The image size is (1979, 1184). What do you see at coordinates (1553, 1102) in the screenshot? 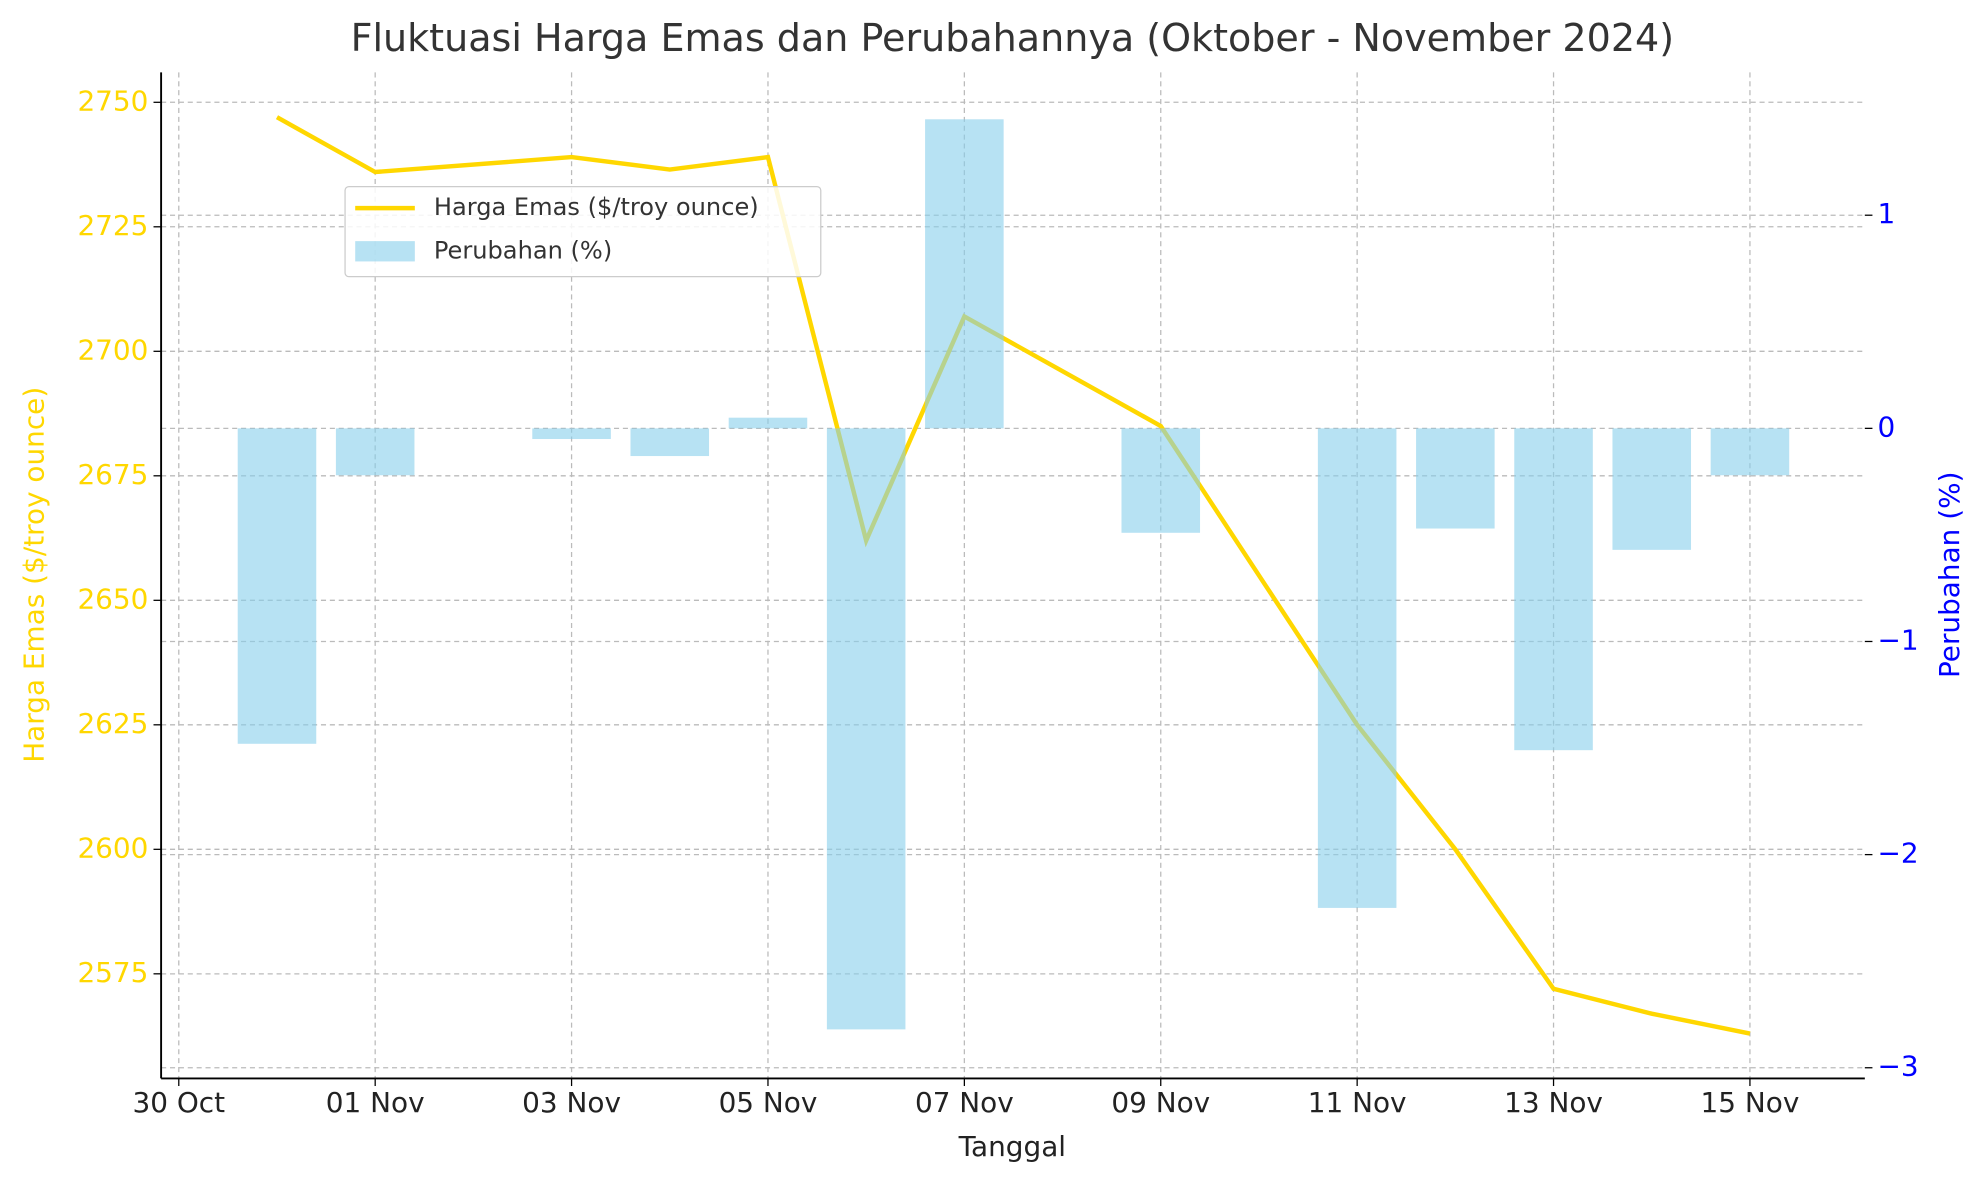
I see `x-tick-label: 13 Nov` at bounding box center [1553, 1102].